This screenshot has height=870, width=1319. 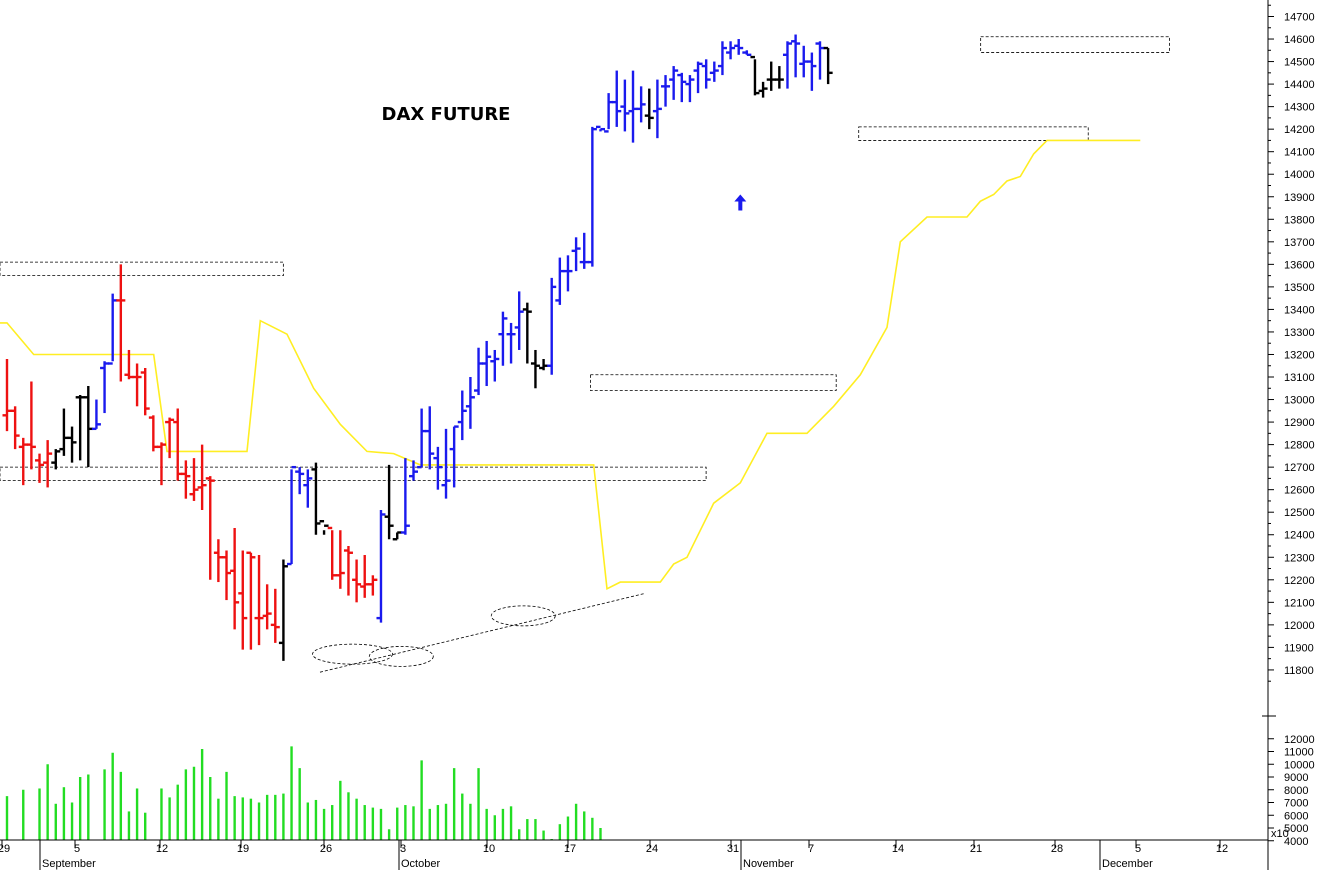 I want to click on volume-tick-label: 5000, so click(x=1296, y=829).